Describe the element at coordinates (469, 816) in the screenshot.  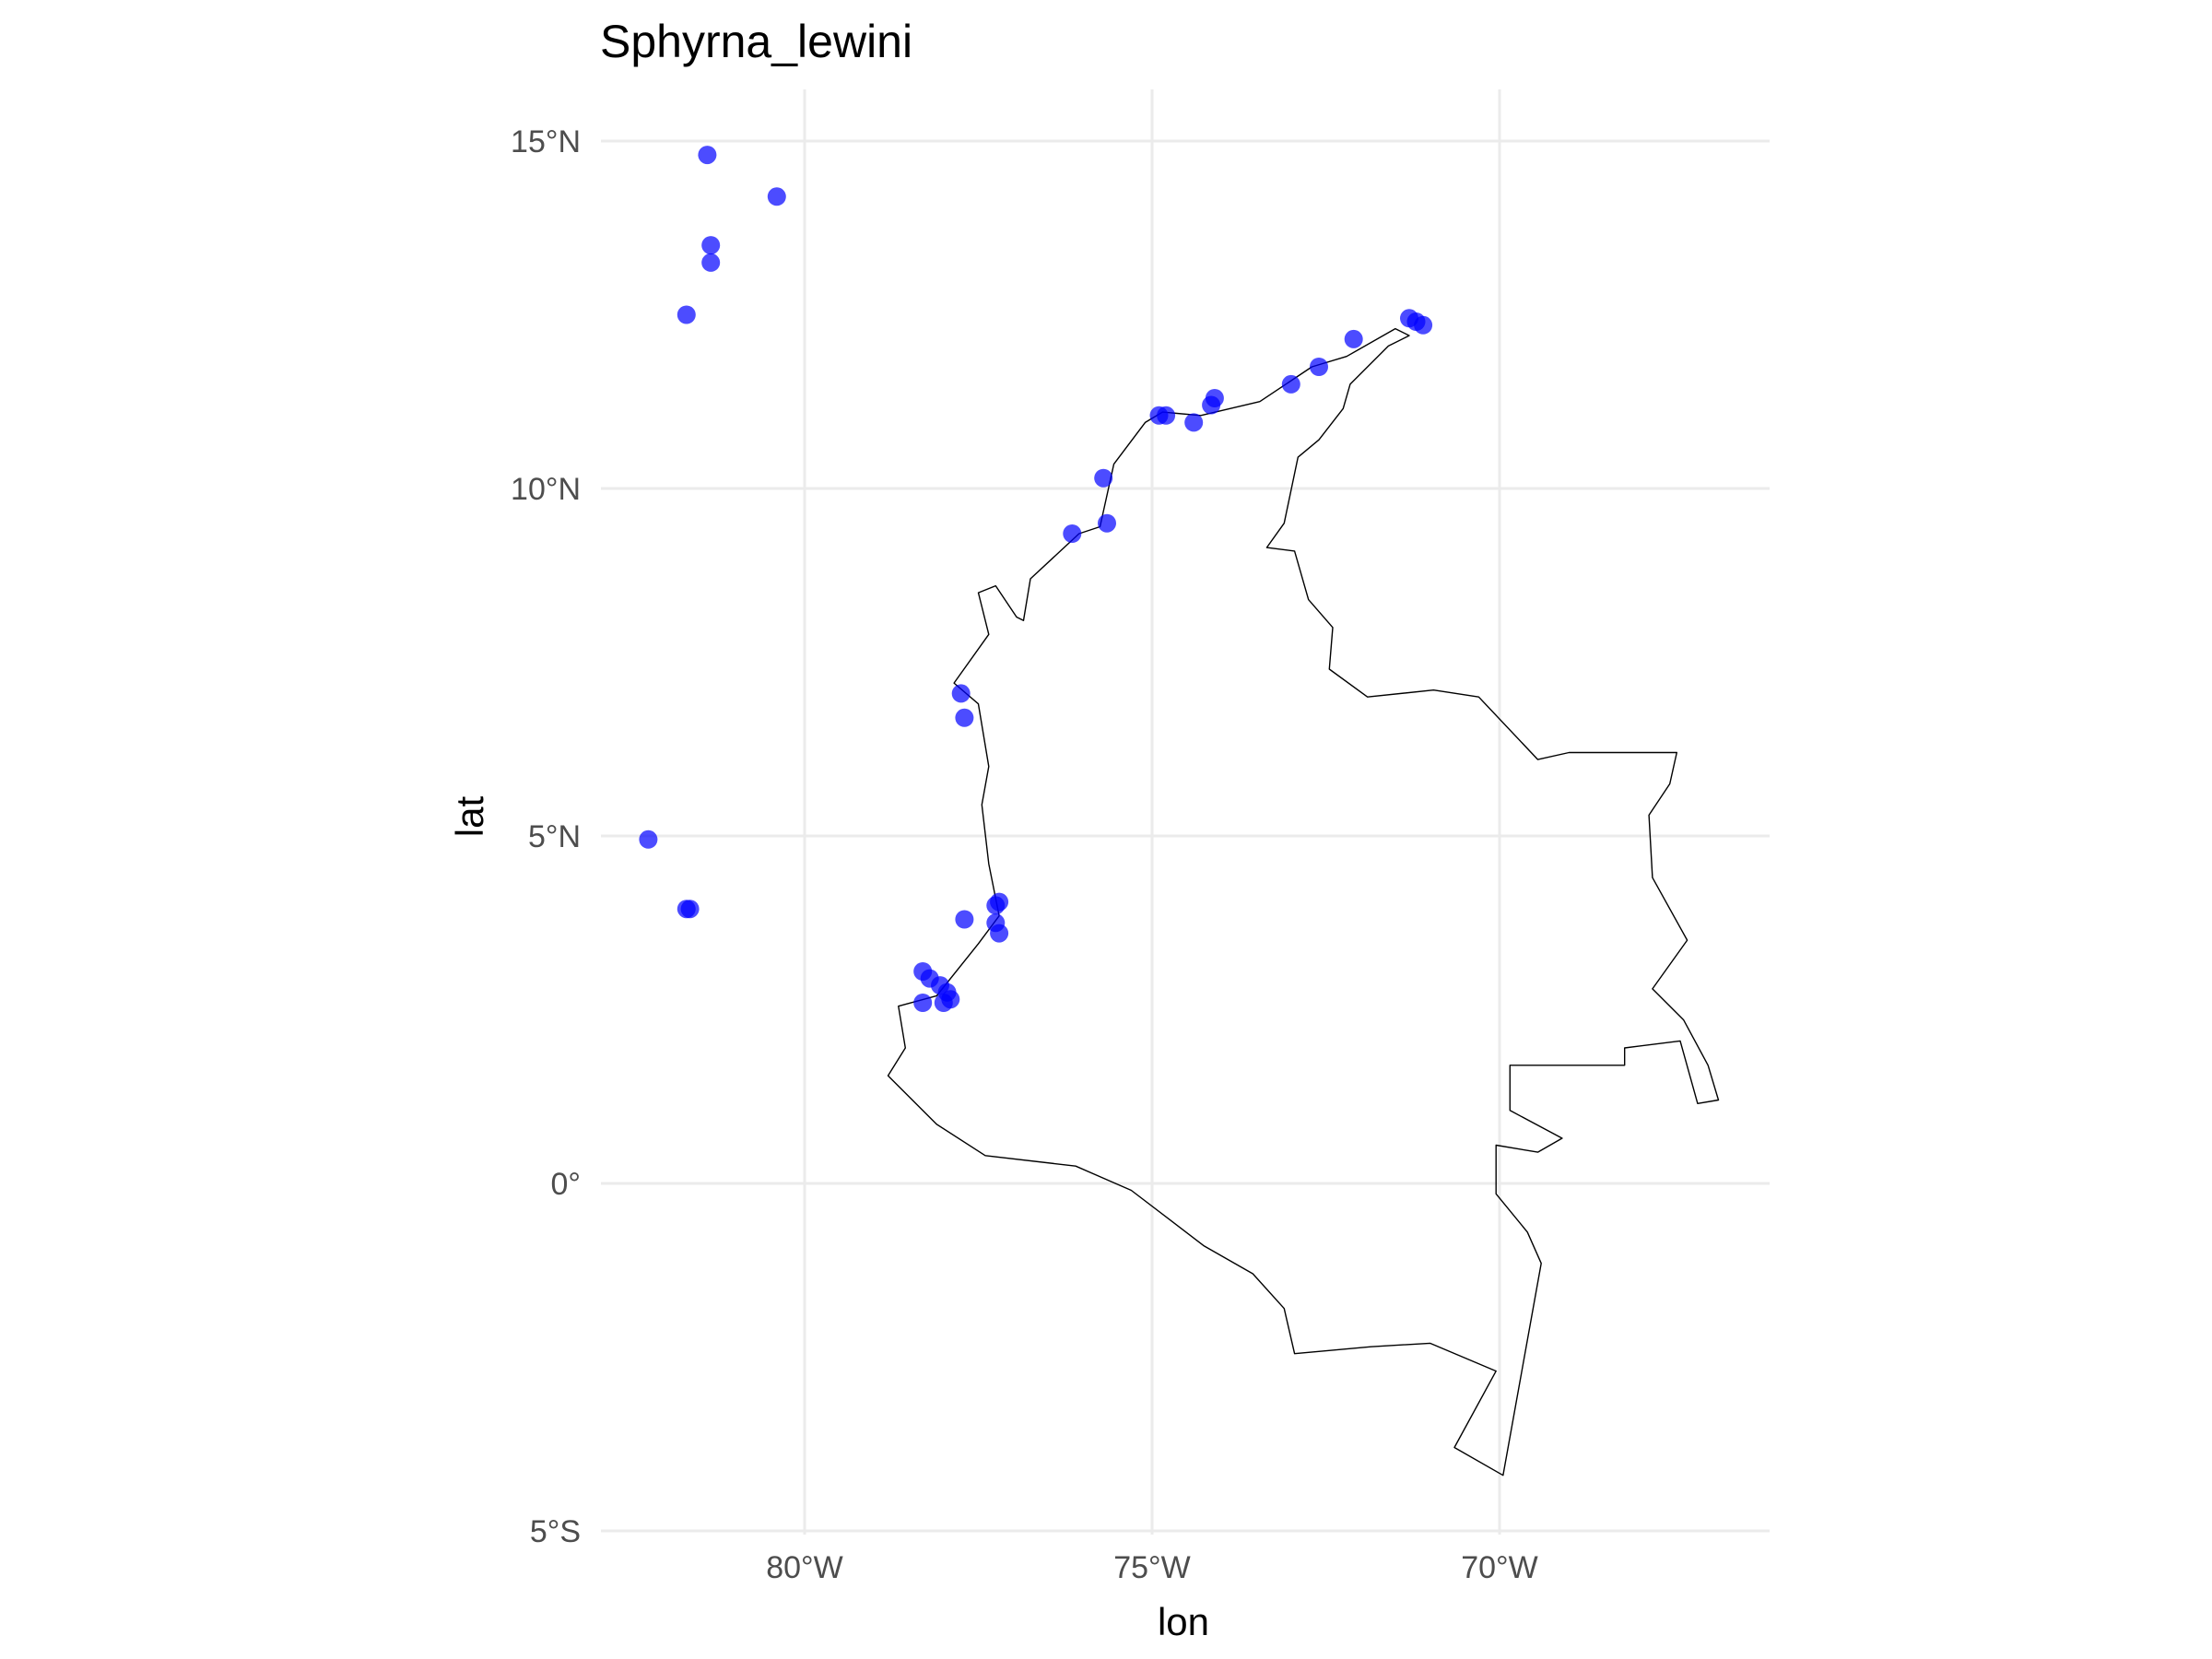
I see `y-axis-title: lat` at that location.